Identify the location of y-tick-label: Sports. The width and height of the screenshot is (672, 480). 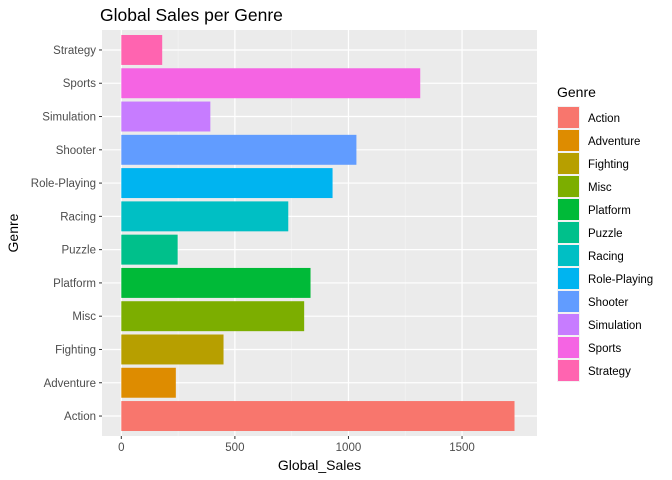
(79, 84).